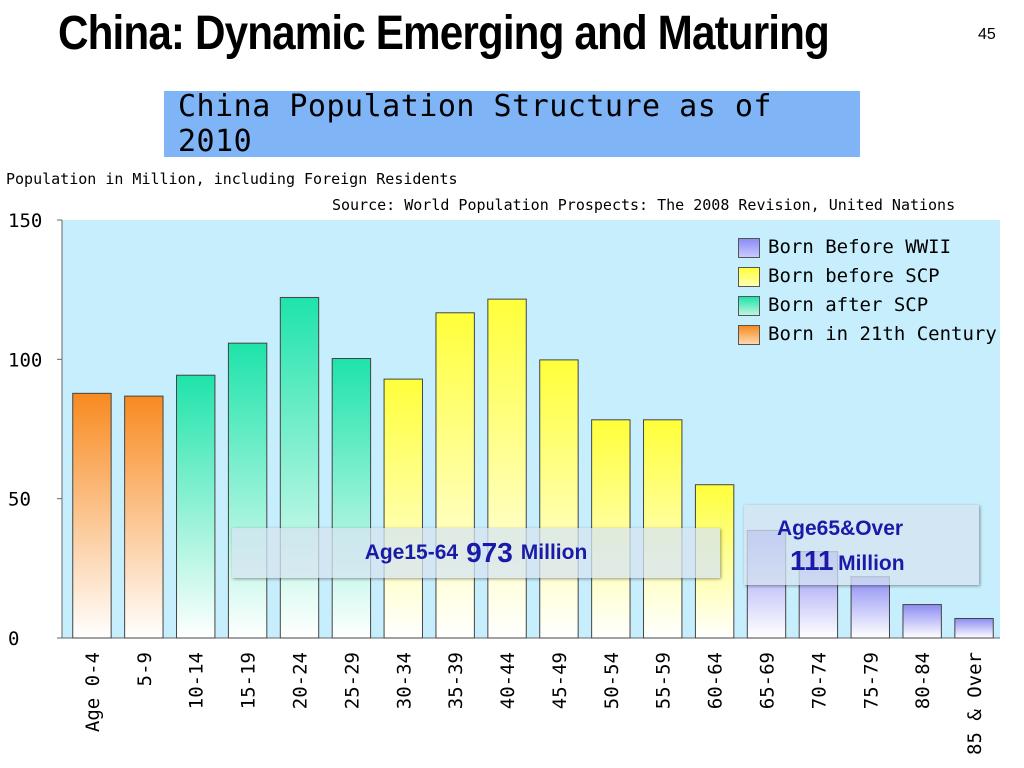  Describe the element at coordinates (411, 552) in the screenshot. I see `annotation-working-label: Age15-64` at that location.